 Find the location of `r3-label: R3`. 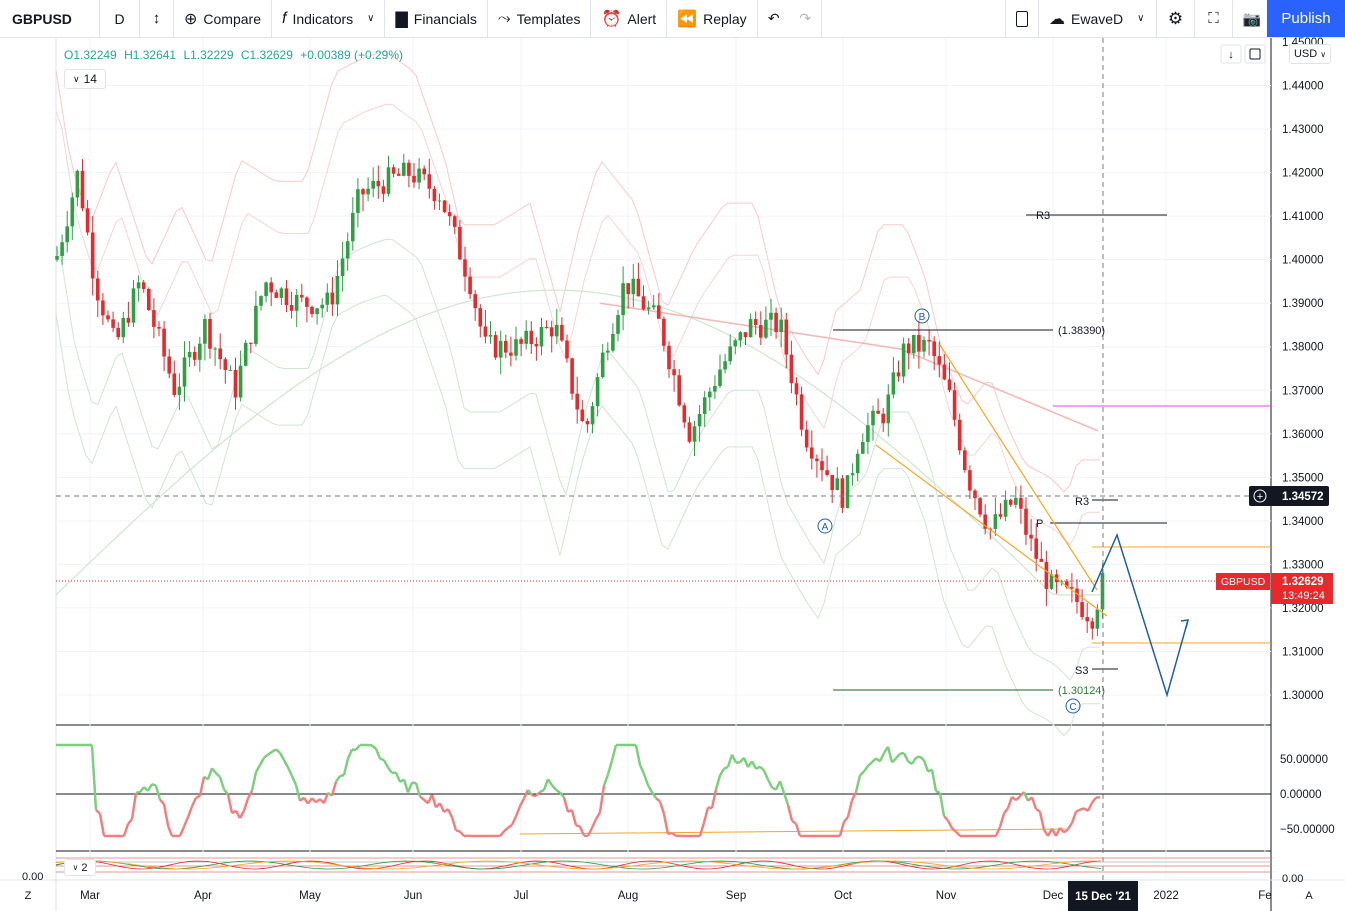

r3-label: R3 is located at coordinates (1082, 502).